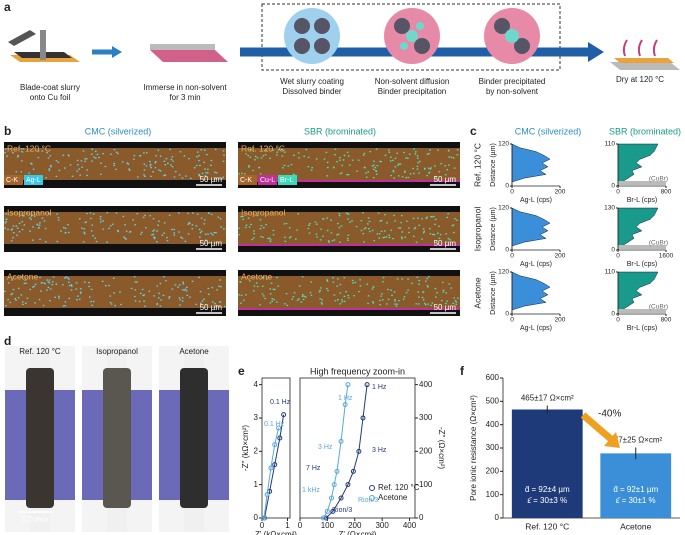 The image size is (685, 535). Describe the element at coordinates (426, 450) in the screenshot. I see `y-tick-label: 200` at that location.